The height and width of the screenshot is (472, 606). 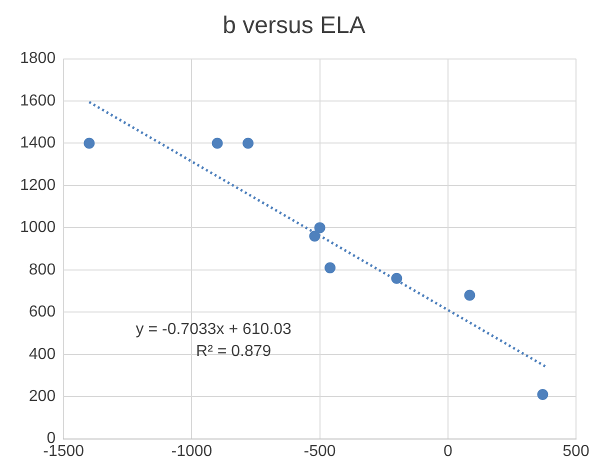 What do you see at coordinates (234, 351) in the screenshot?
I see `annotation: R² = 0.879` at bounding box center [234, 351].